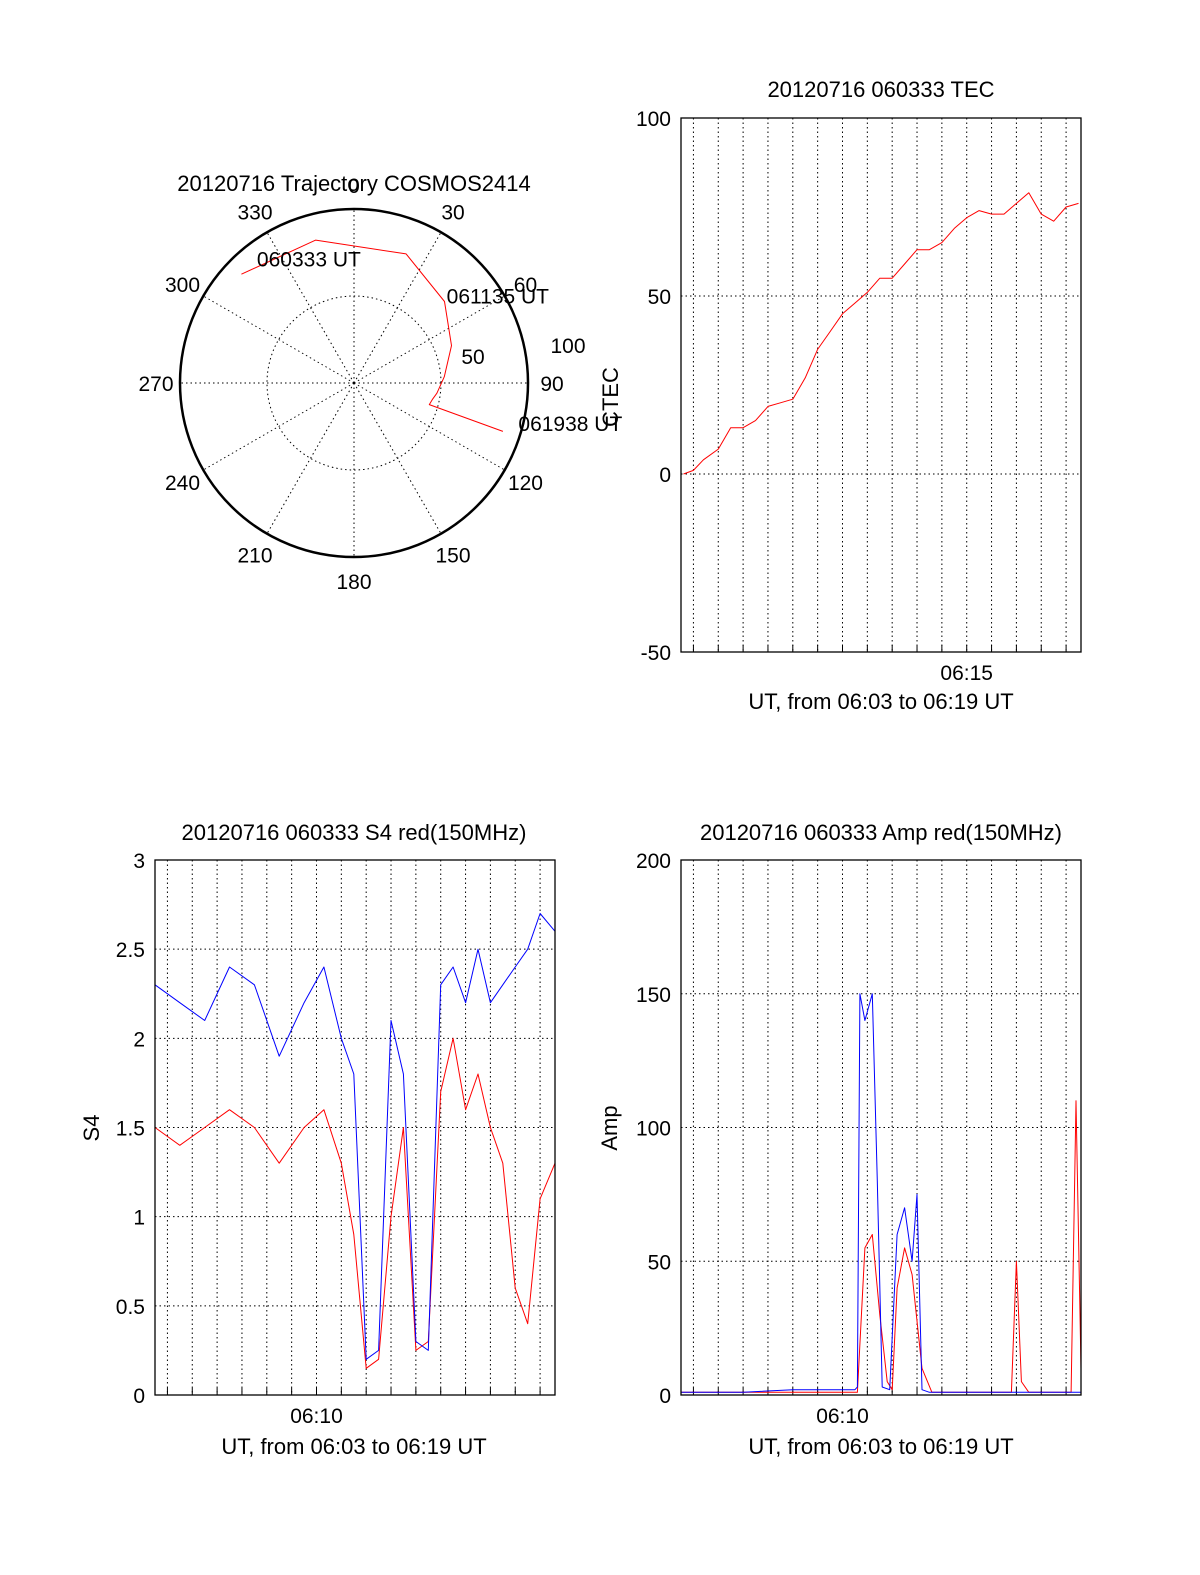  Describe the element at coordinates (551, 384) in the screenshot. I see `azimuth-label: 90` at that location.